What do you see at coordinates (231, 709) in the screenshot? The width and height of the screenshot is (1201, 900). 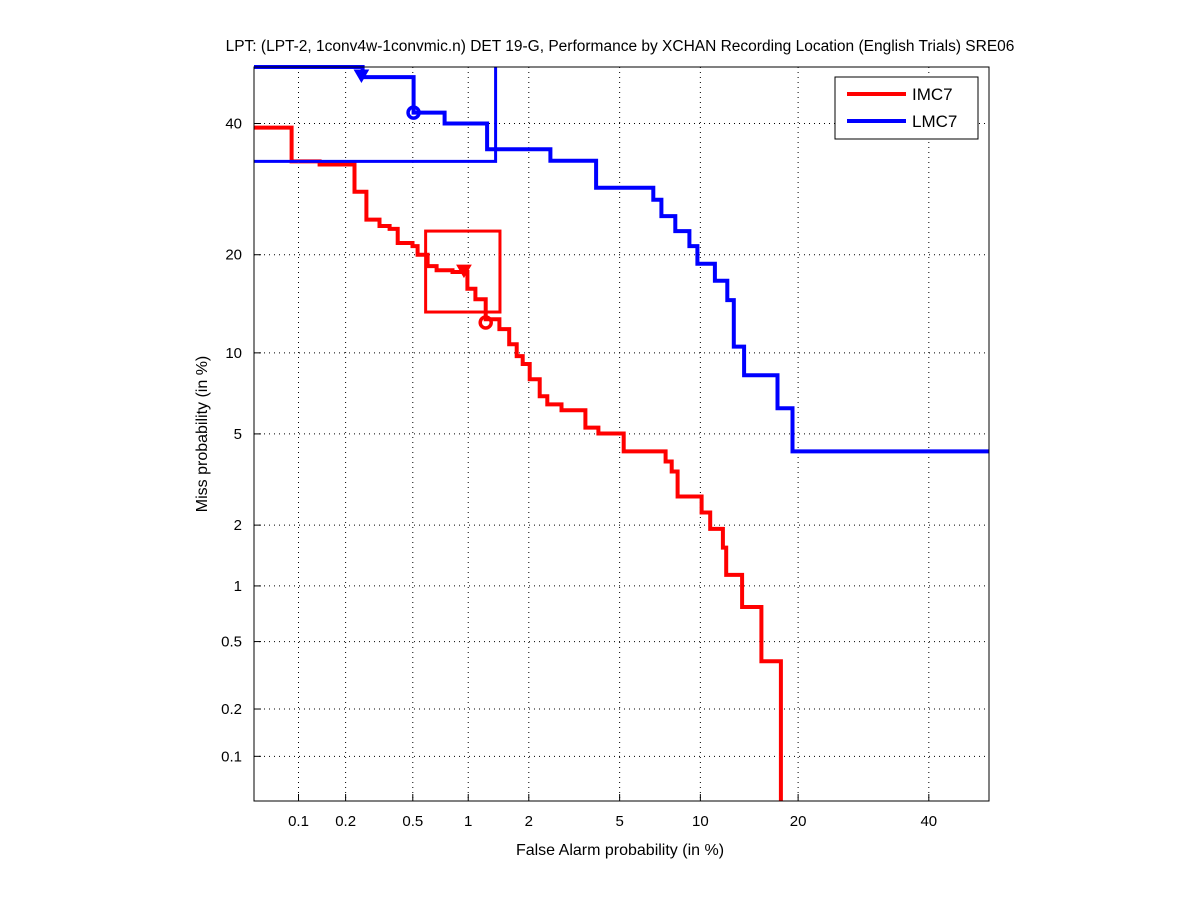 I see `y-tick-label: 0.2` at bounding box center [231, 709].